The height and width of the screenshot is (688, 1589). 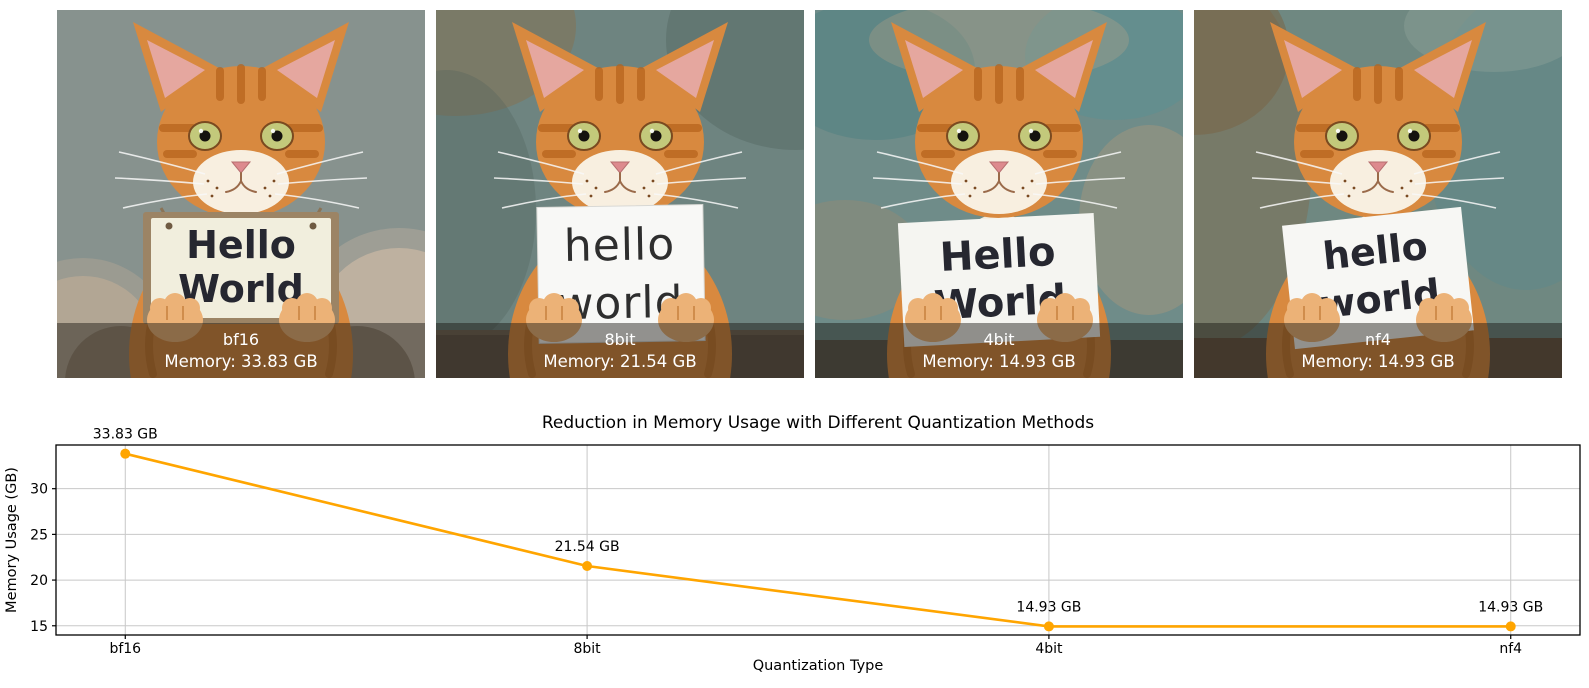 I want to click on point-label: 21.54 GB, so click(x=587, y=547).